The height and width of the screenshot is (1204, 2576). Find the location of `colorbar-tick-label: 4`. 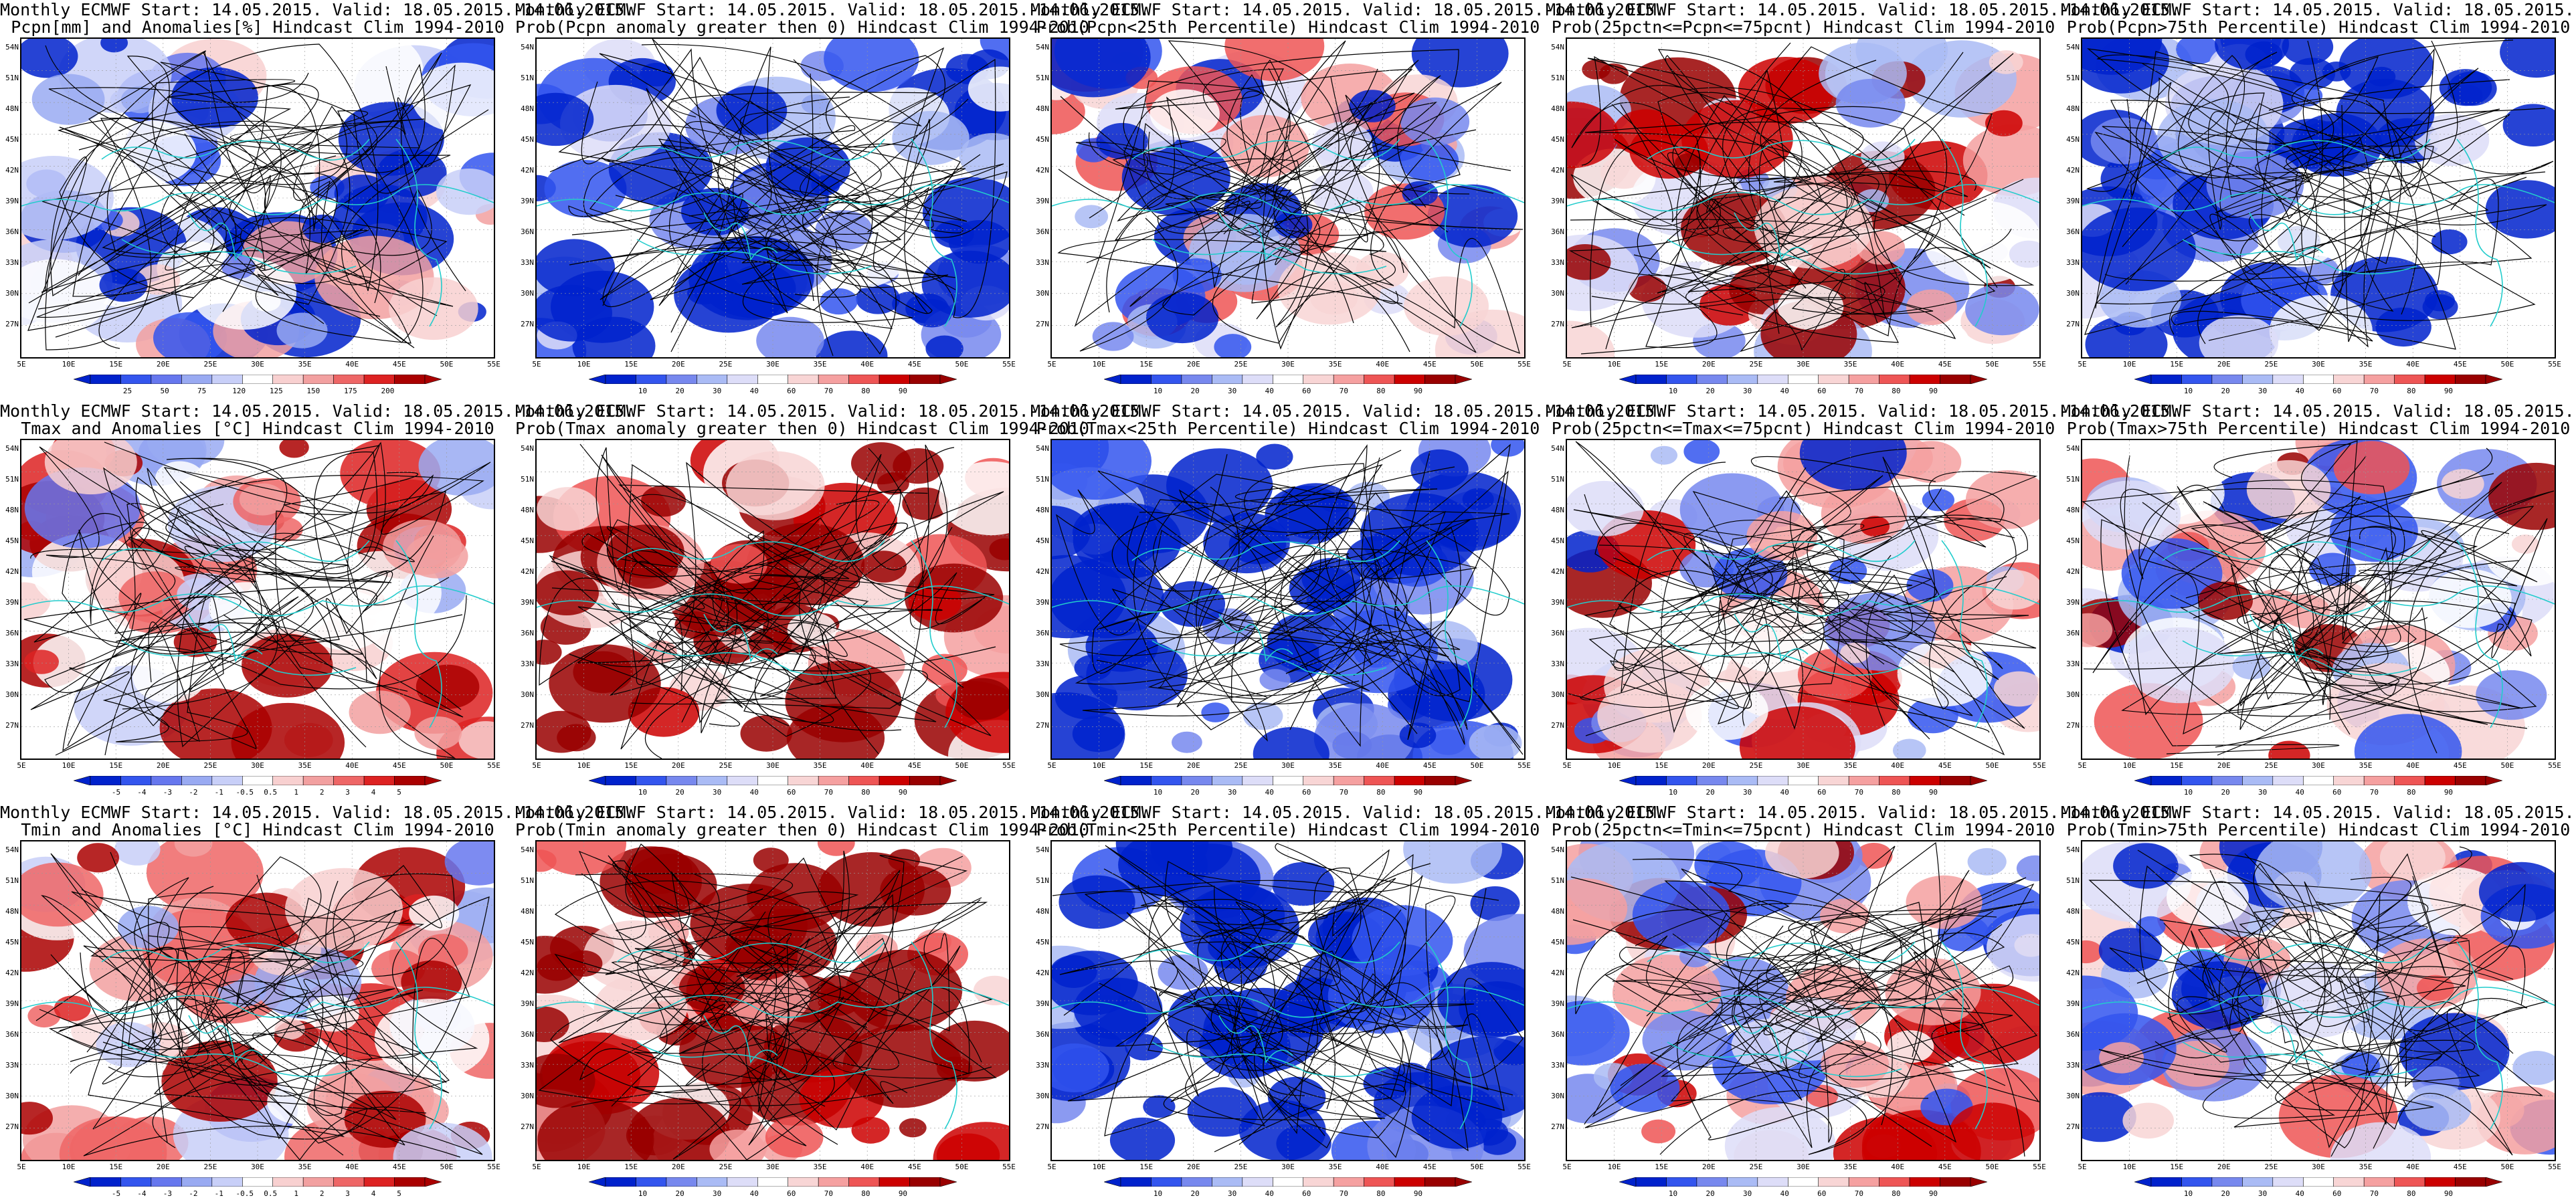

colorbar-tick-label: 4 is located at coordinates (374, 1193).